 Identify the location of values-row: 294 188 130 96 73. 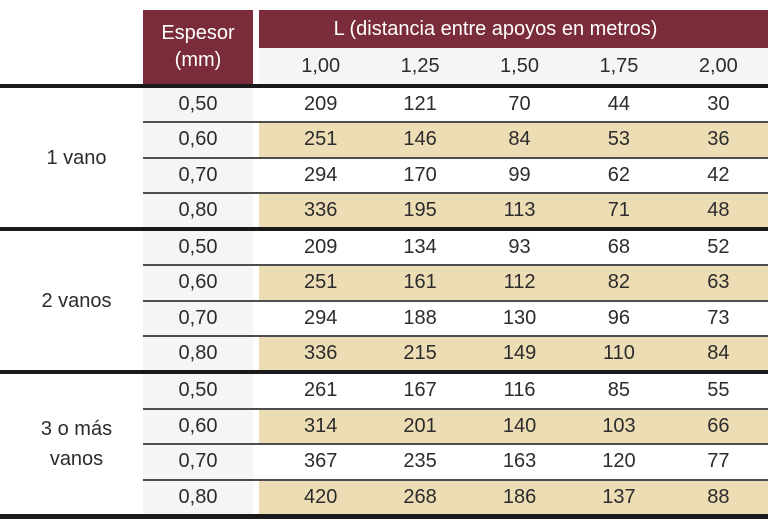
(513, 318).